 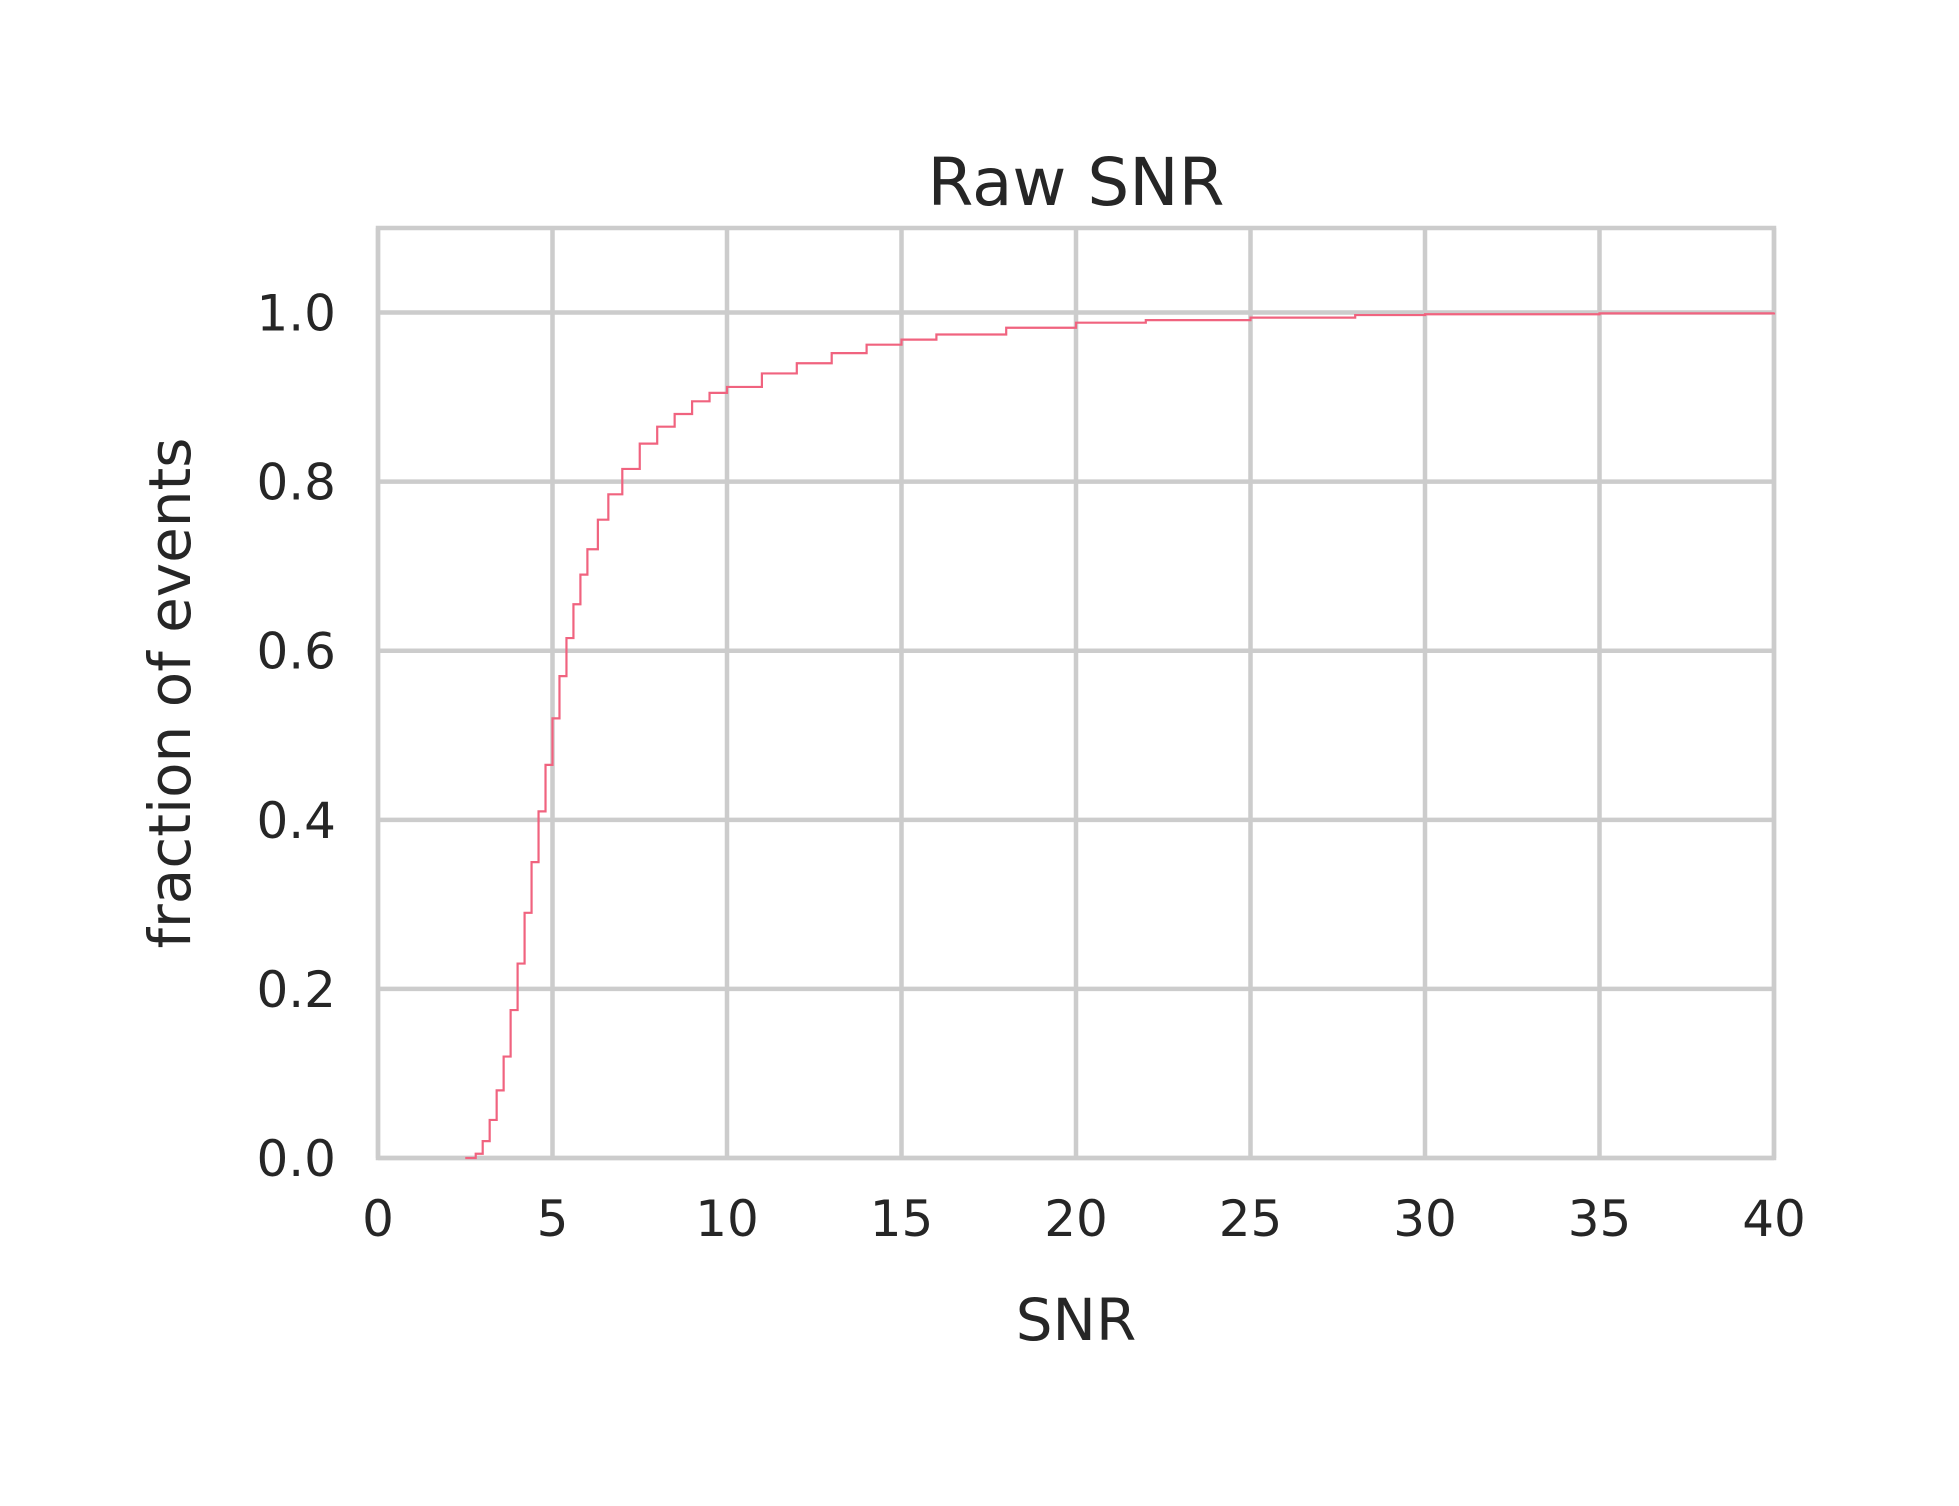 I want to click on y-axis-label: fraction of events, so click(x=170, y=693).